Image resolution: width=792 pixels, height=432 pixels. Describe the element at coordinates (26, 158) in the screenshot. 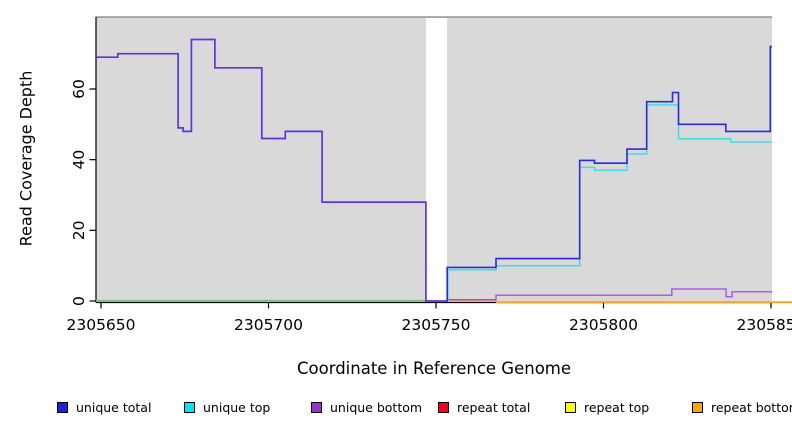

I see `y-axis-title: Read Coverage Depth` at that location.